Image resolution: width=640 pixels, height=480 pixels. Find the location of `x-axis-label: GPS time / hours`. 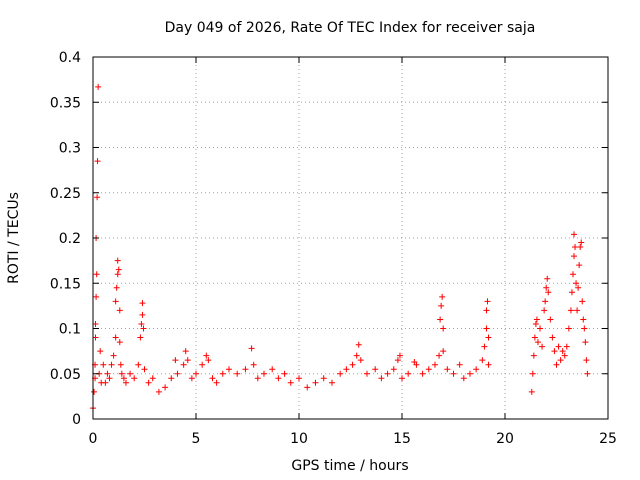

x-axis-label: GPS time / hours is located at coordinates (349, 466).